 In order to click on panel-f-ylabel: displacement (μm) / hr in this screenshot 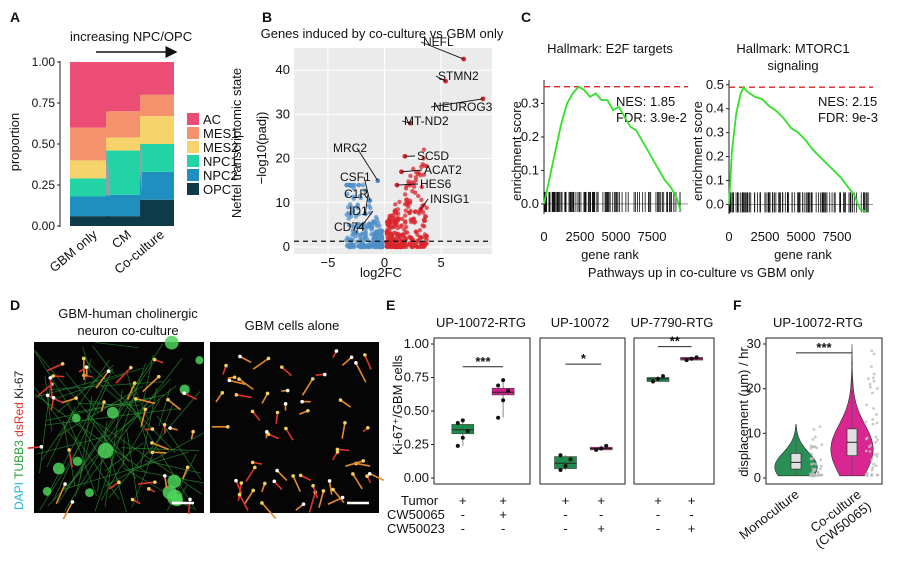, I will do `click(743, 412)`.